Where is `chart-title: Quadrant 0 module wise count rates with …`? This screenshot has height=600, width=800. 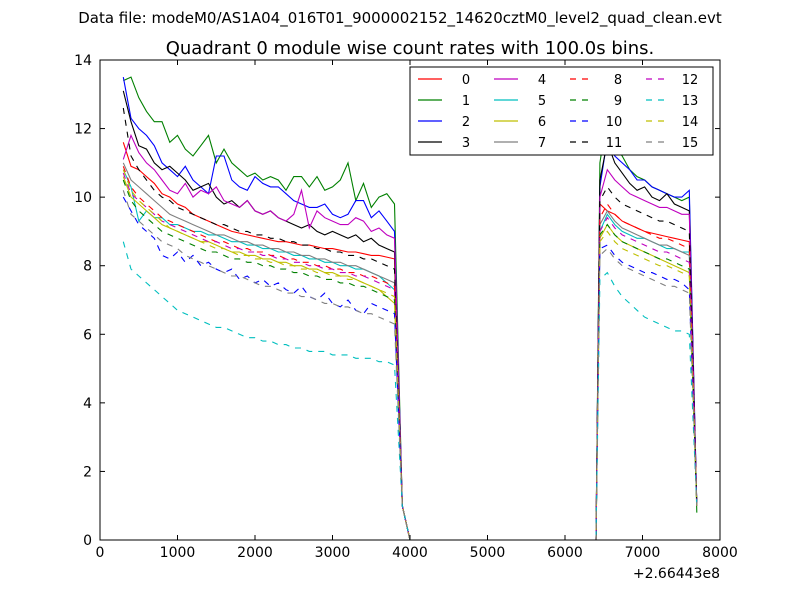
chart-title: Quadrant 0 module wise count rates with … is located at coordinates (410, 48).